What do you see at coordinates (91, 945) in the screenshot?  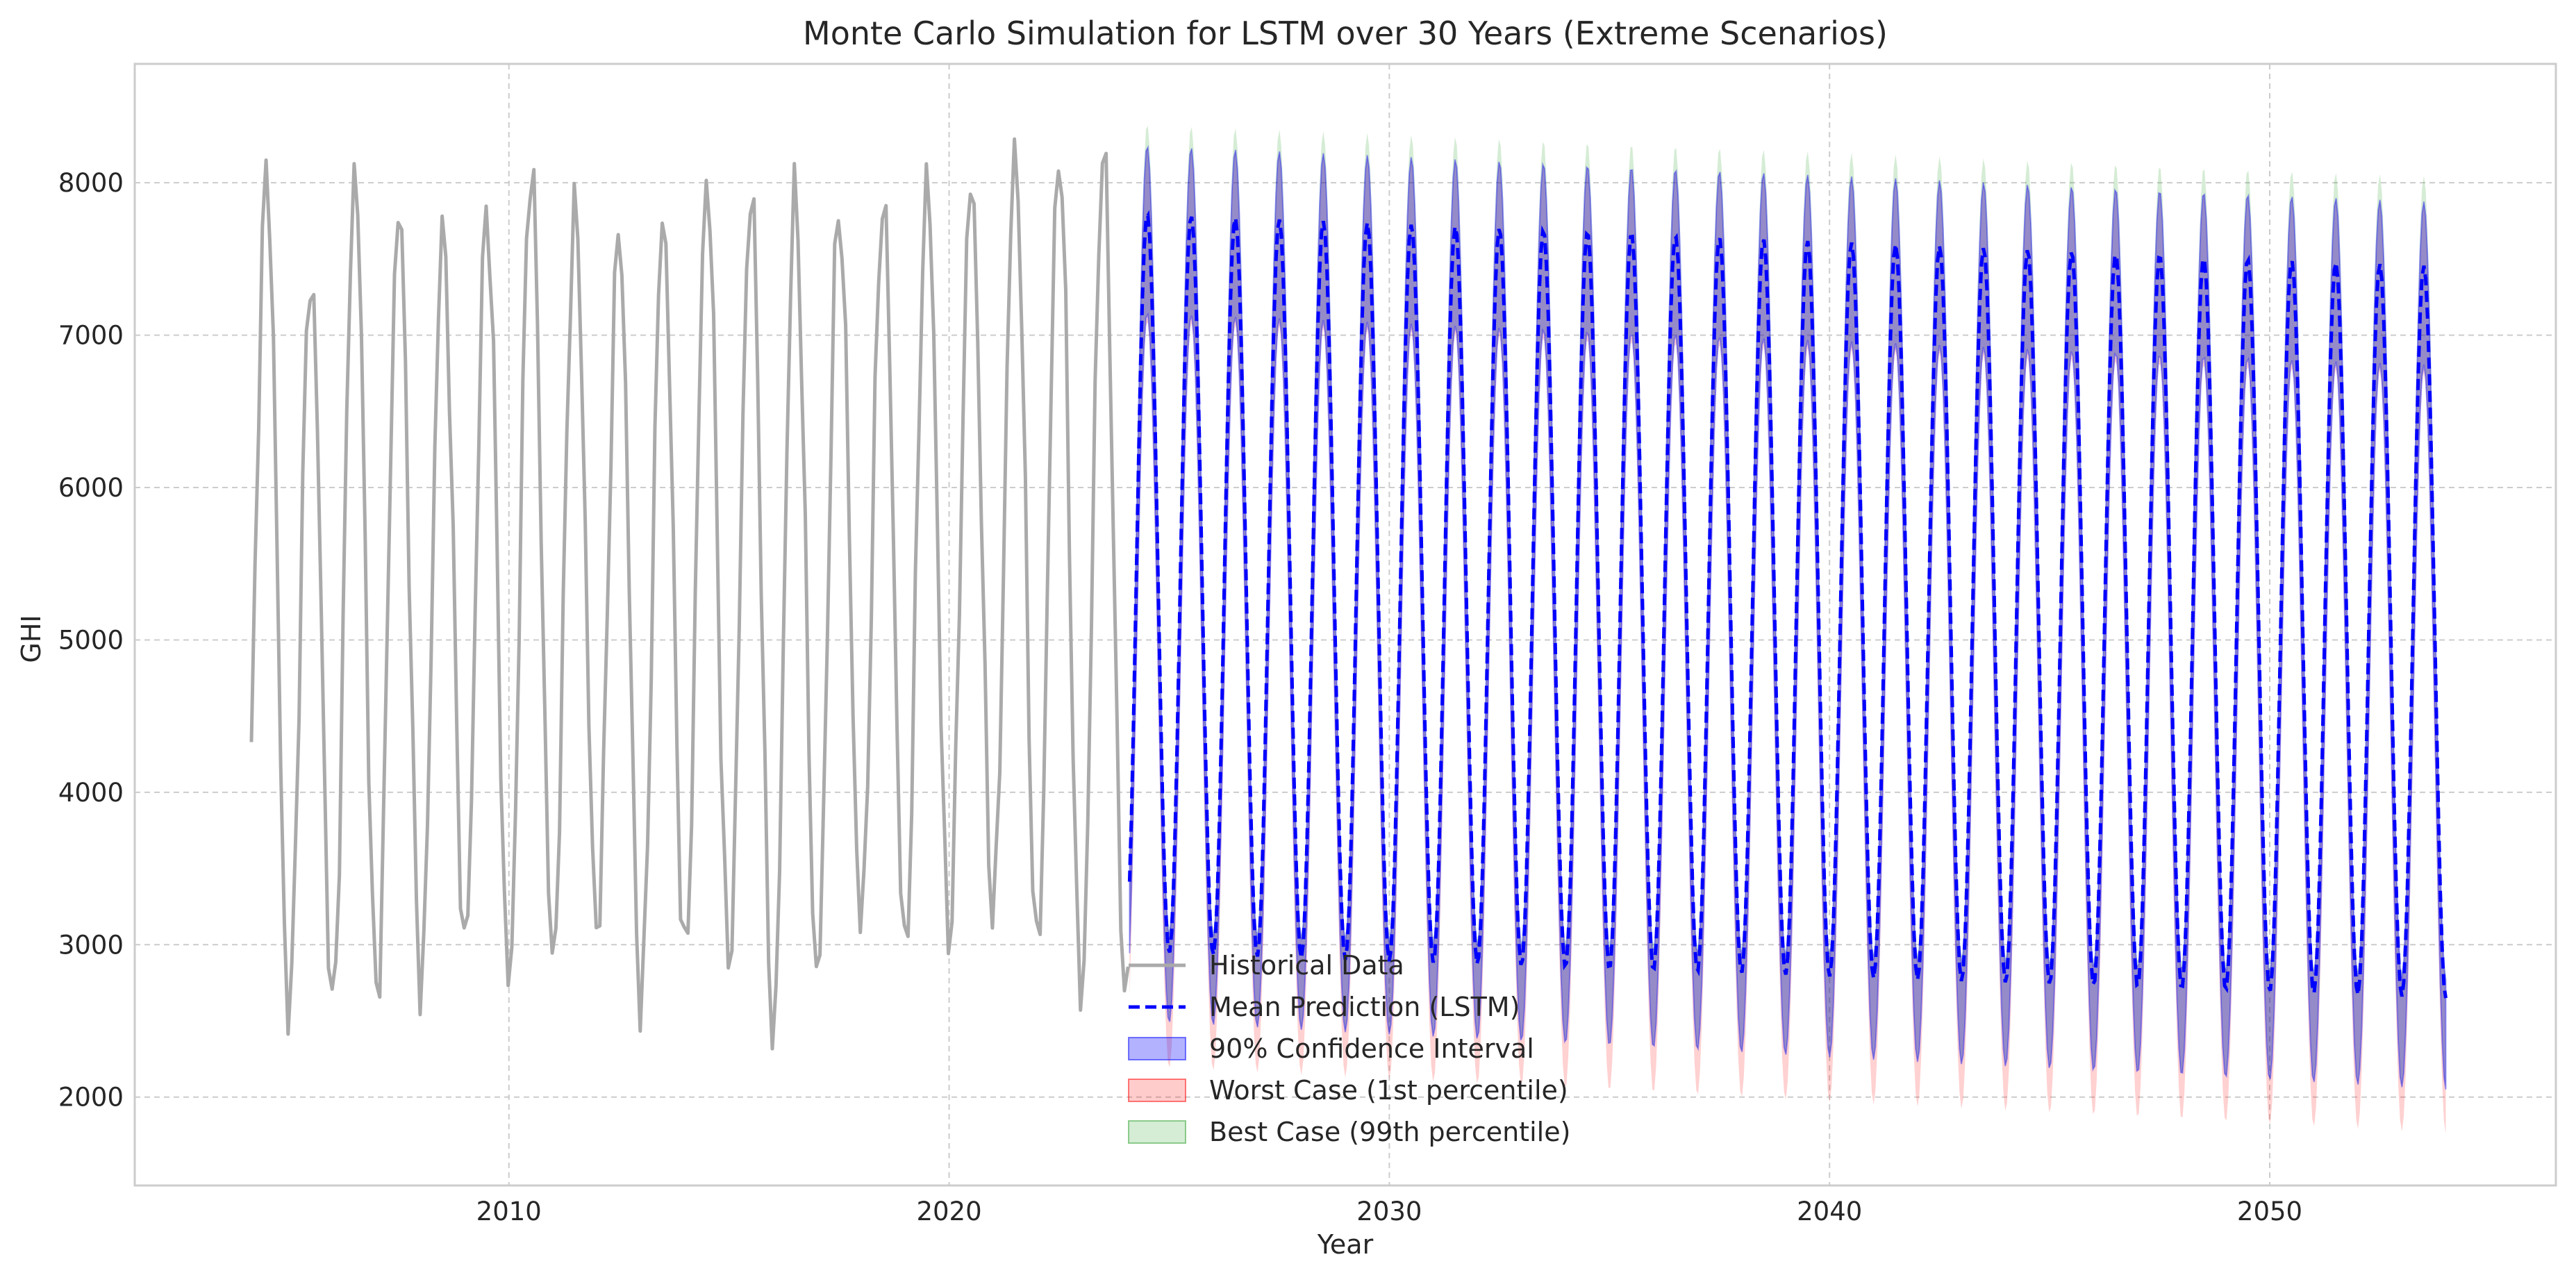 I see `y-tick-label: 3000` at bounding box center [91, 945].